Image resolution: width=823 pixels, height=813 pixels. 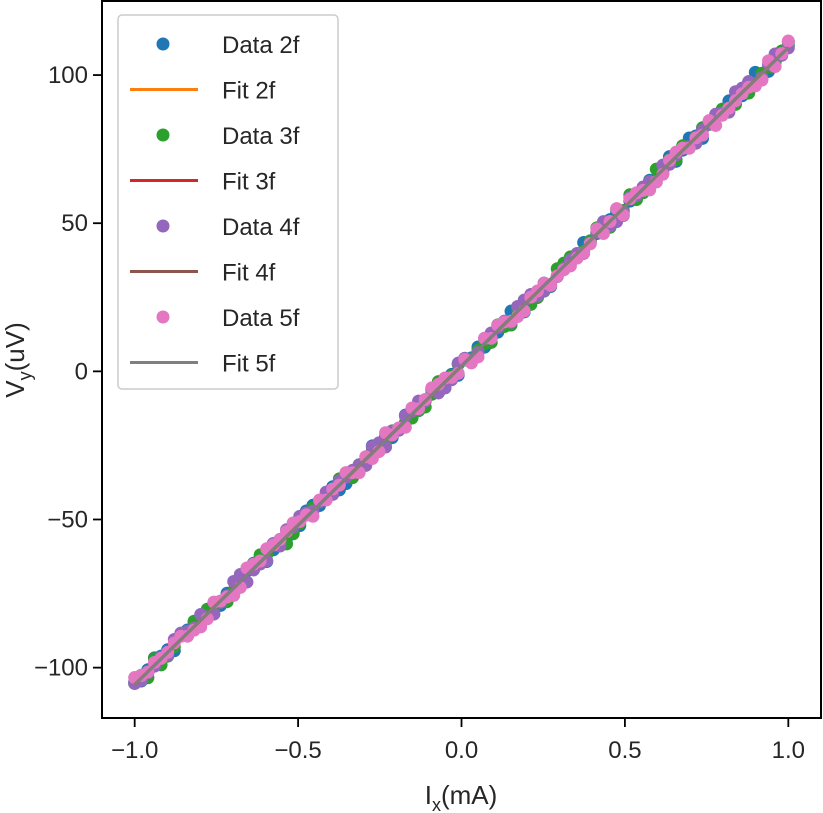 What do you see at coordinates (74, 223) in the screenshot?
I see `y-tick-label: 50` at bounding box center [74, 223].